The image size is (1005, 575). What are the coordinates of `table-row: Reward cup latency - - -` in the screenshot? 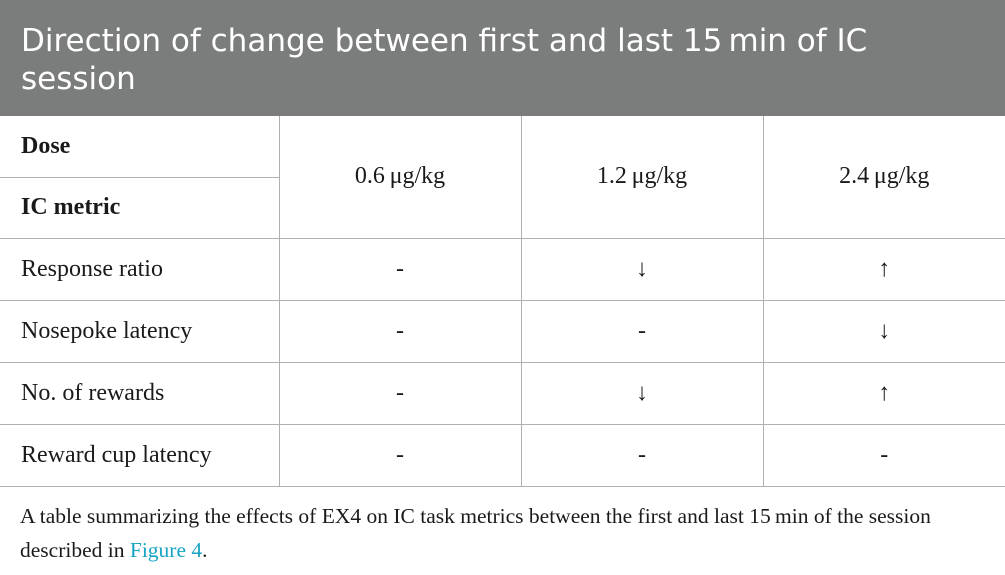 It's located at (502, 455).